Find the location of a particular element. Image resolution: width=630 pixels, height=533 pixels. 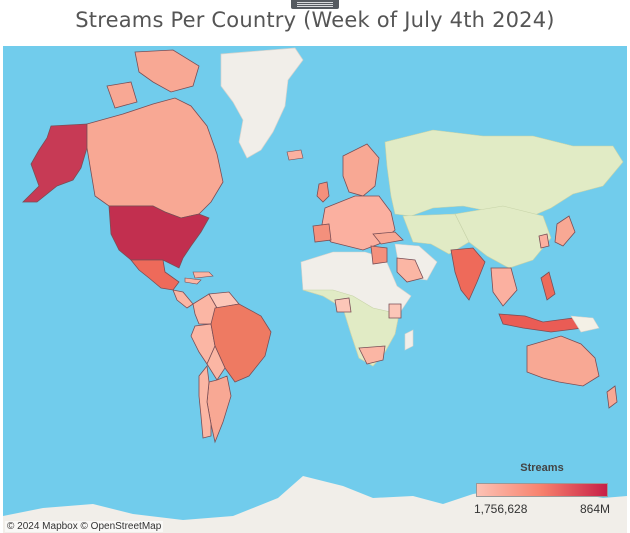

antarctica is located at coordinates (315, 504).